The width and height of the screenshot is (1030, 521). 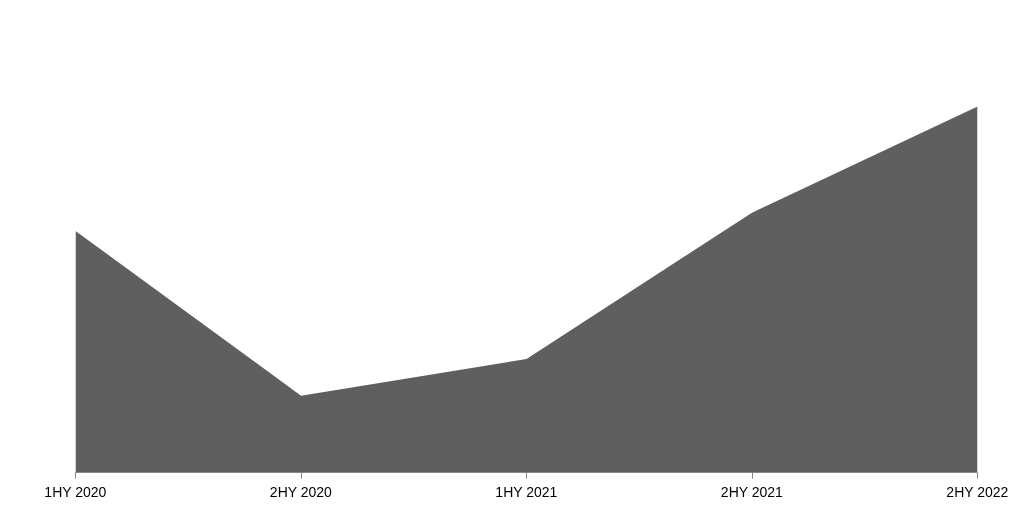 I want to click on x-tick-label: 1HY 2021, so click(x=526, y=491).